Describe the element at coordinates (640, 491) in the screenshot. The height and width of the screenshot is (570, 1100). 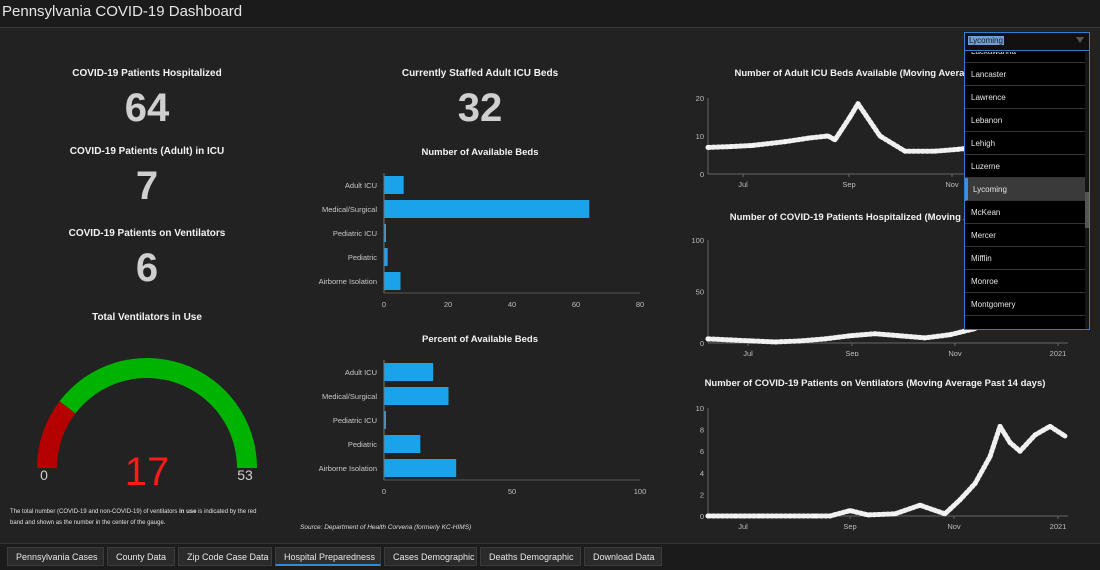
I see `x-tick-label: 100` at that location.